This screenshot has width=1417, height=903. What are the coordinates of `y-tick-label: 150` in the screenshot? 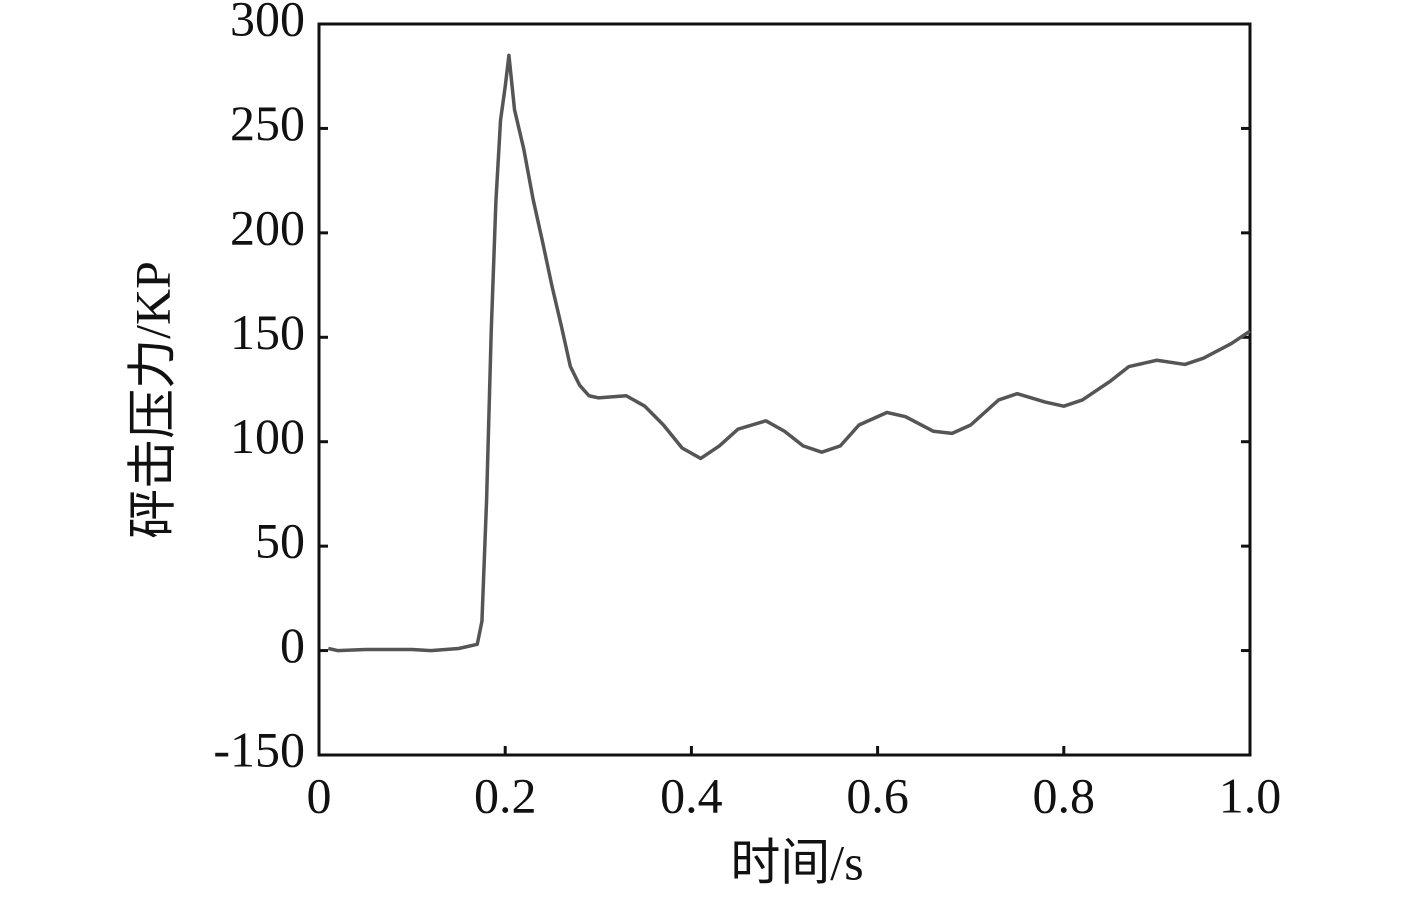 It's located at (267, 332).